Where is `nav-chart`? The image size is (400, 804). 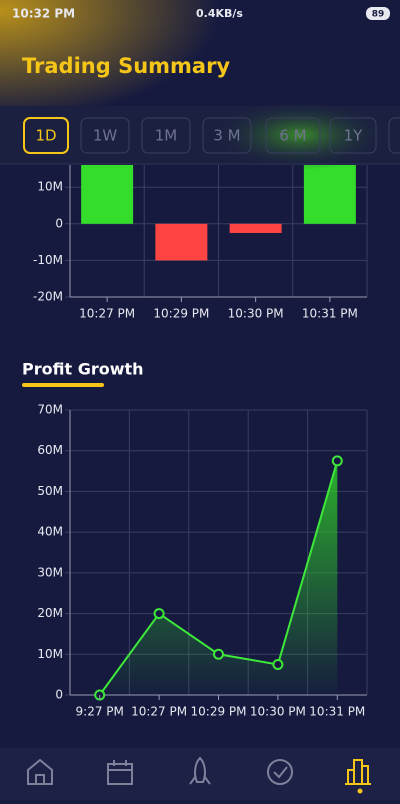
nav-chart is located at coordinates (358, 772).